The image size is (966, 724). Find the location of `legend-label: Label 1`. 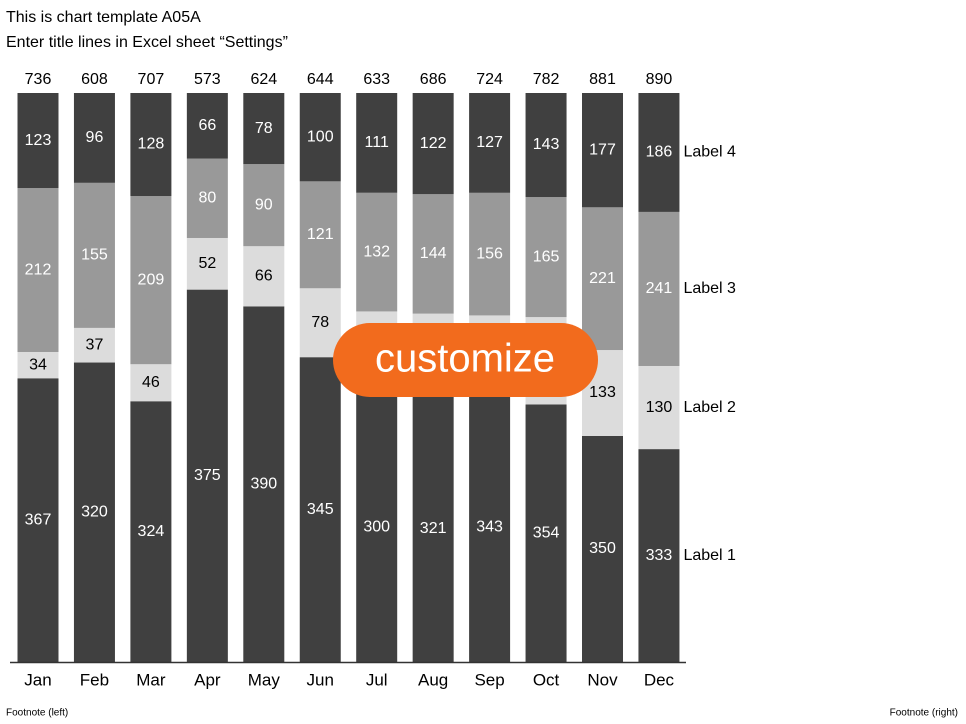

legend-label: Label 1 is located at coordinates (709, 555).